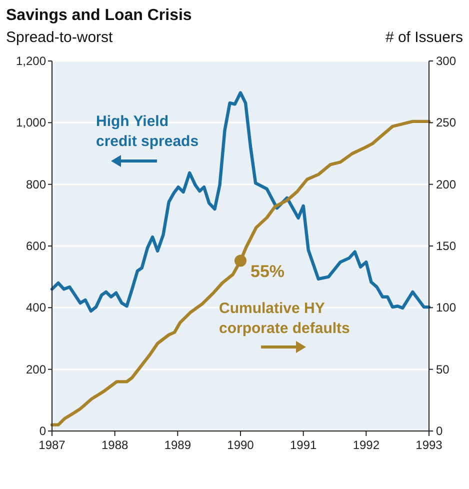  I want to click on x-tick-label: 1993, so click(429, 445).